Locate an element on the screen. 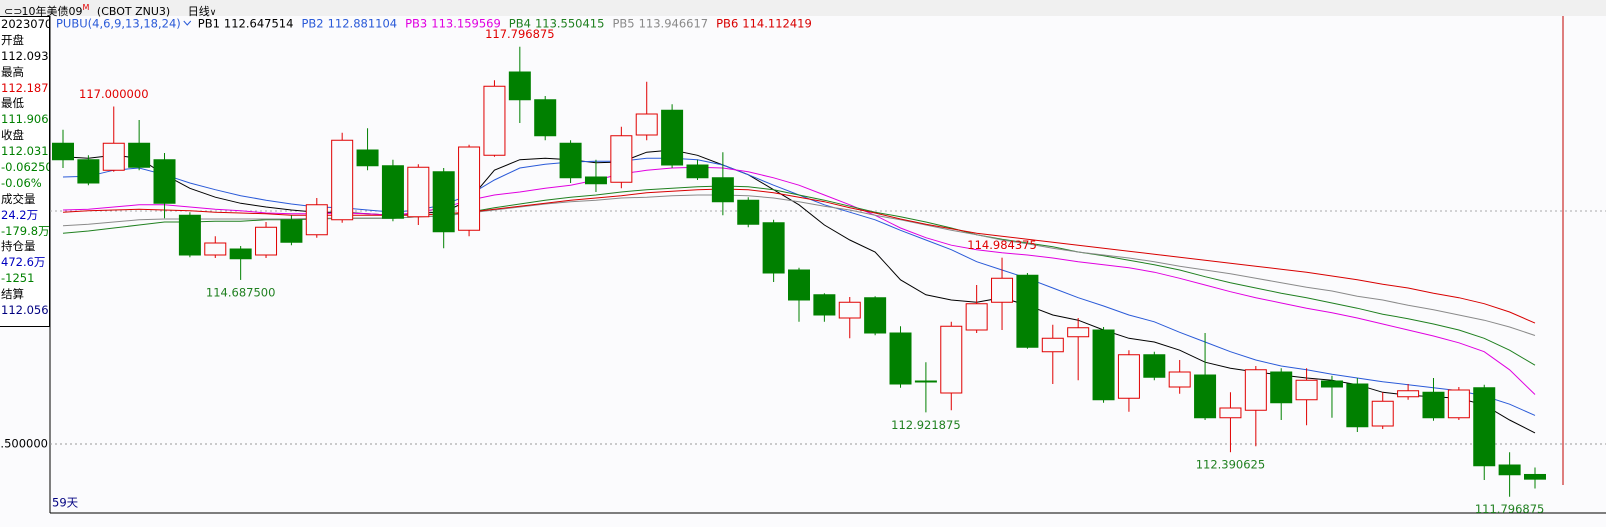 The width and height of the screenshot is (1606, 527). price-annotation: 117.000000 is located at coordinates (114, 94).